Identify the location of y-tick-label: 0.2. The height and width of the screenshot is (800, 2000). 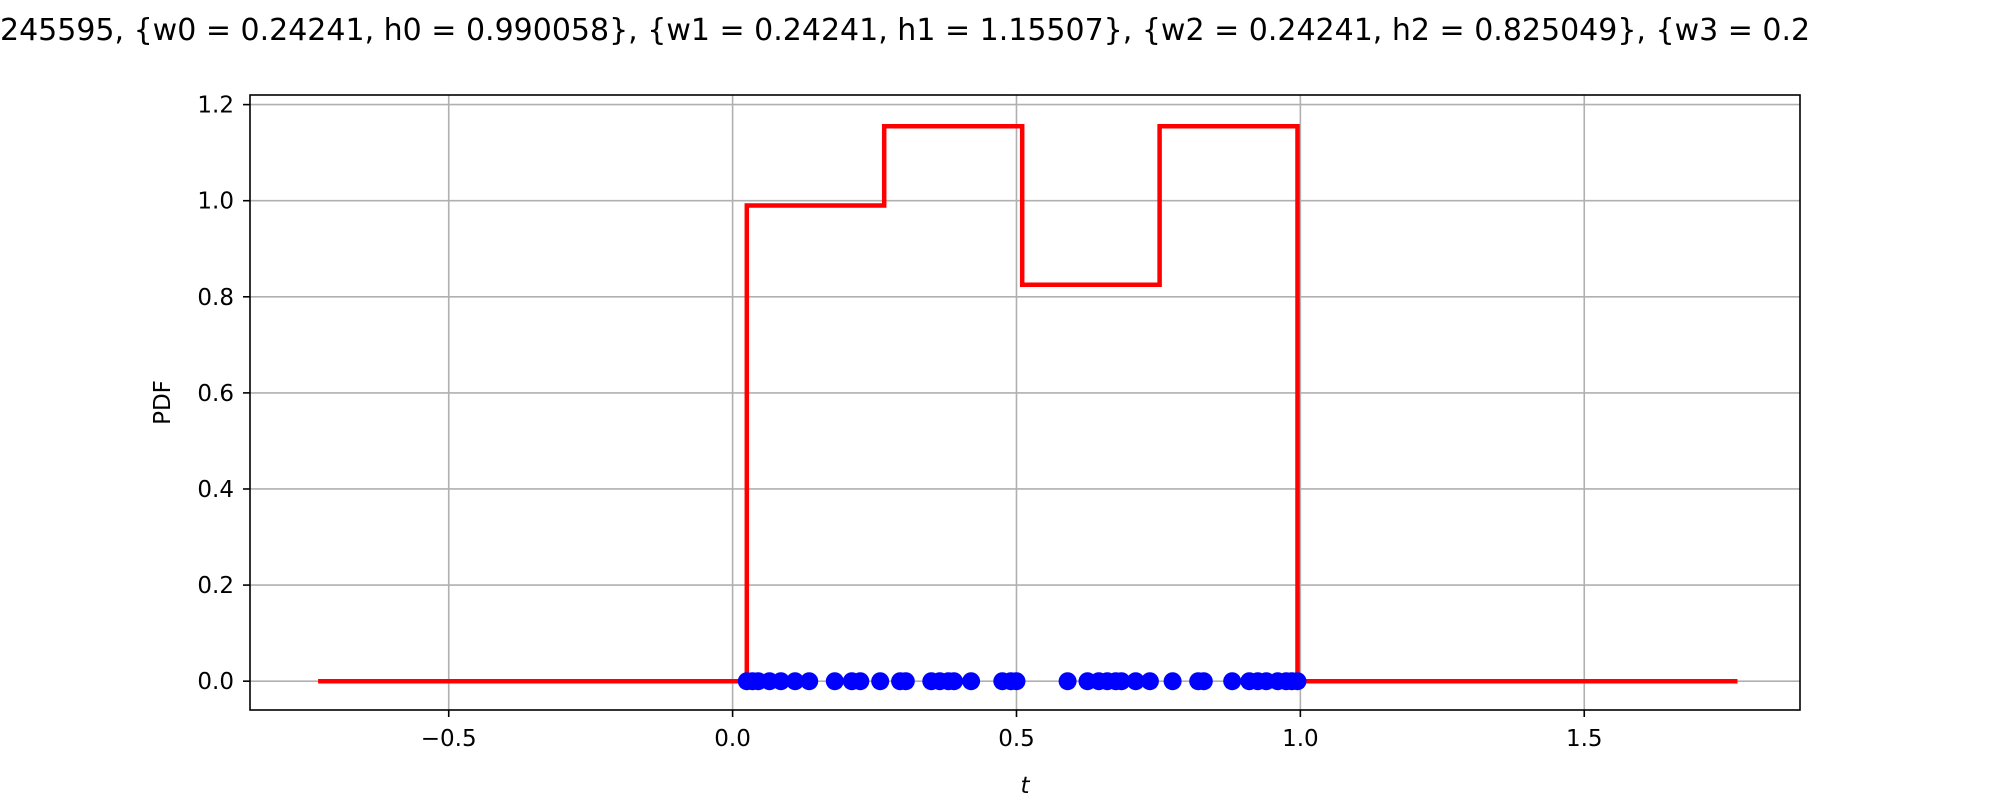
(215, 586).